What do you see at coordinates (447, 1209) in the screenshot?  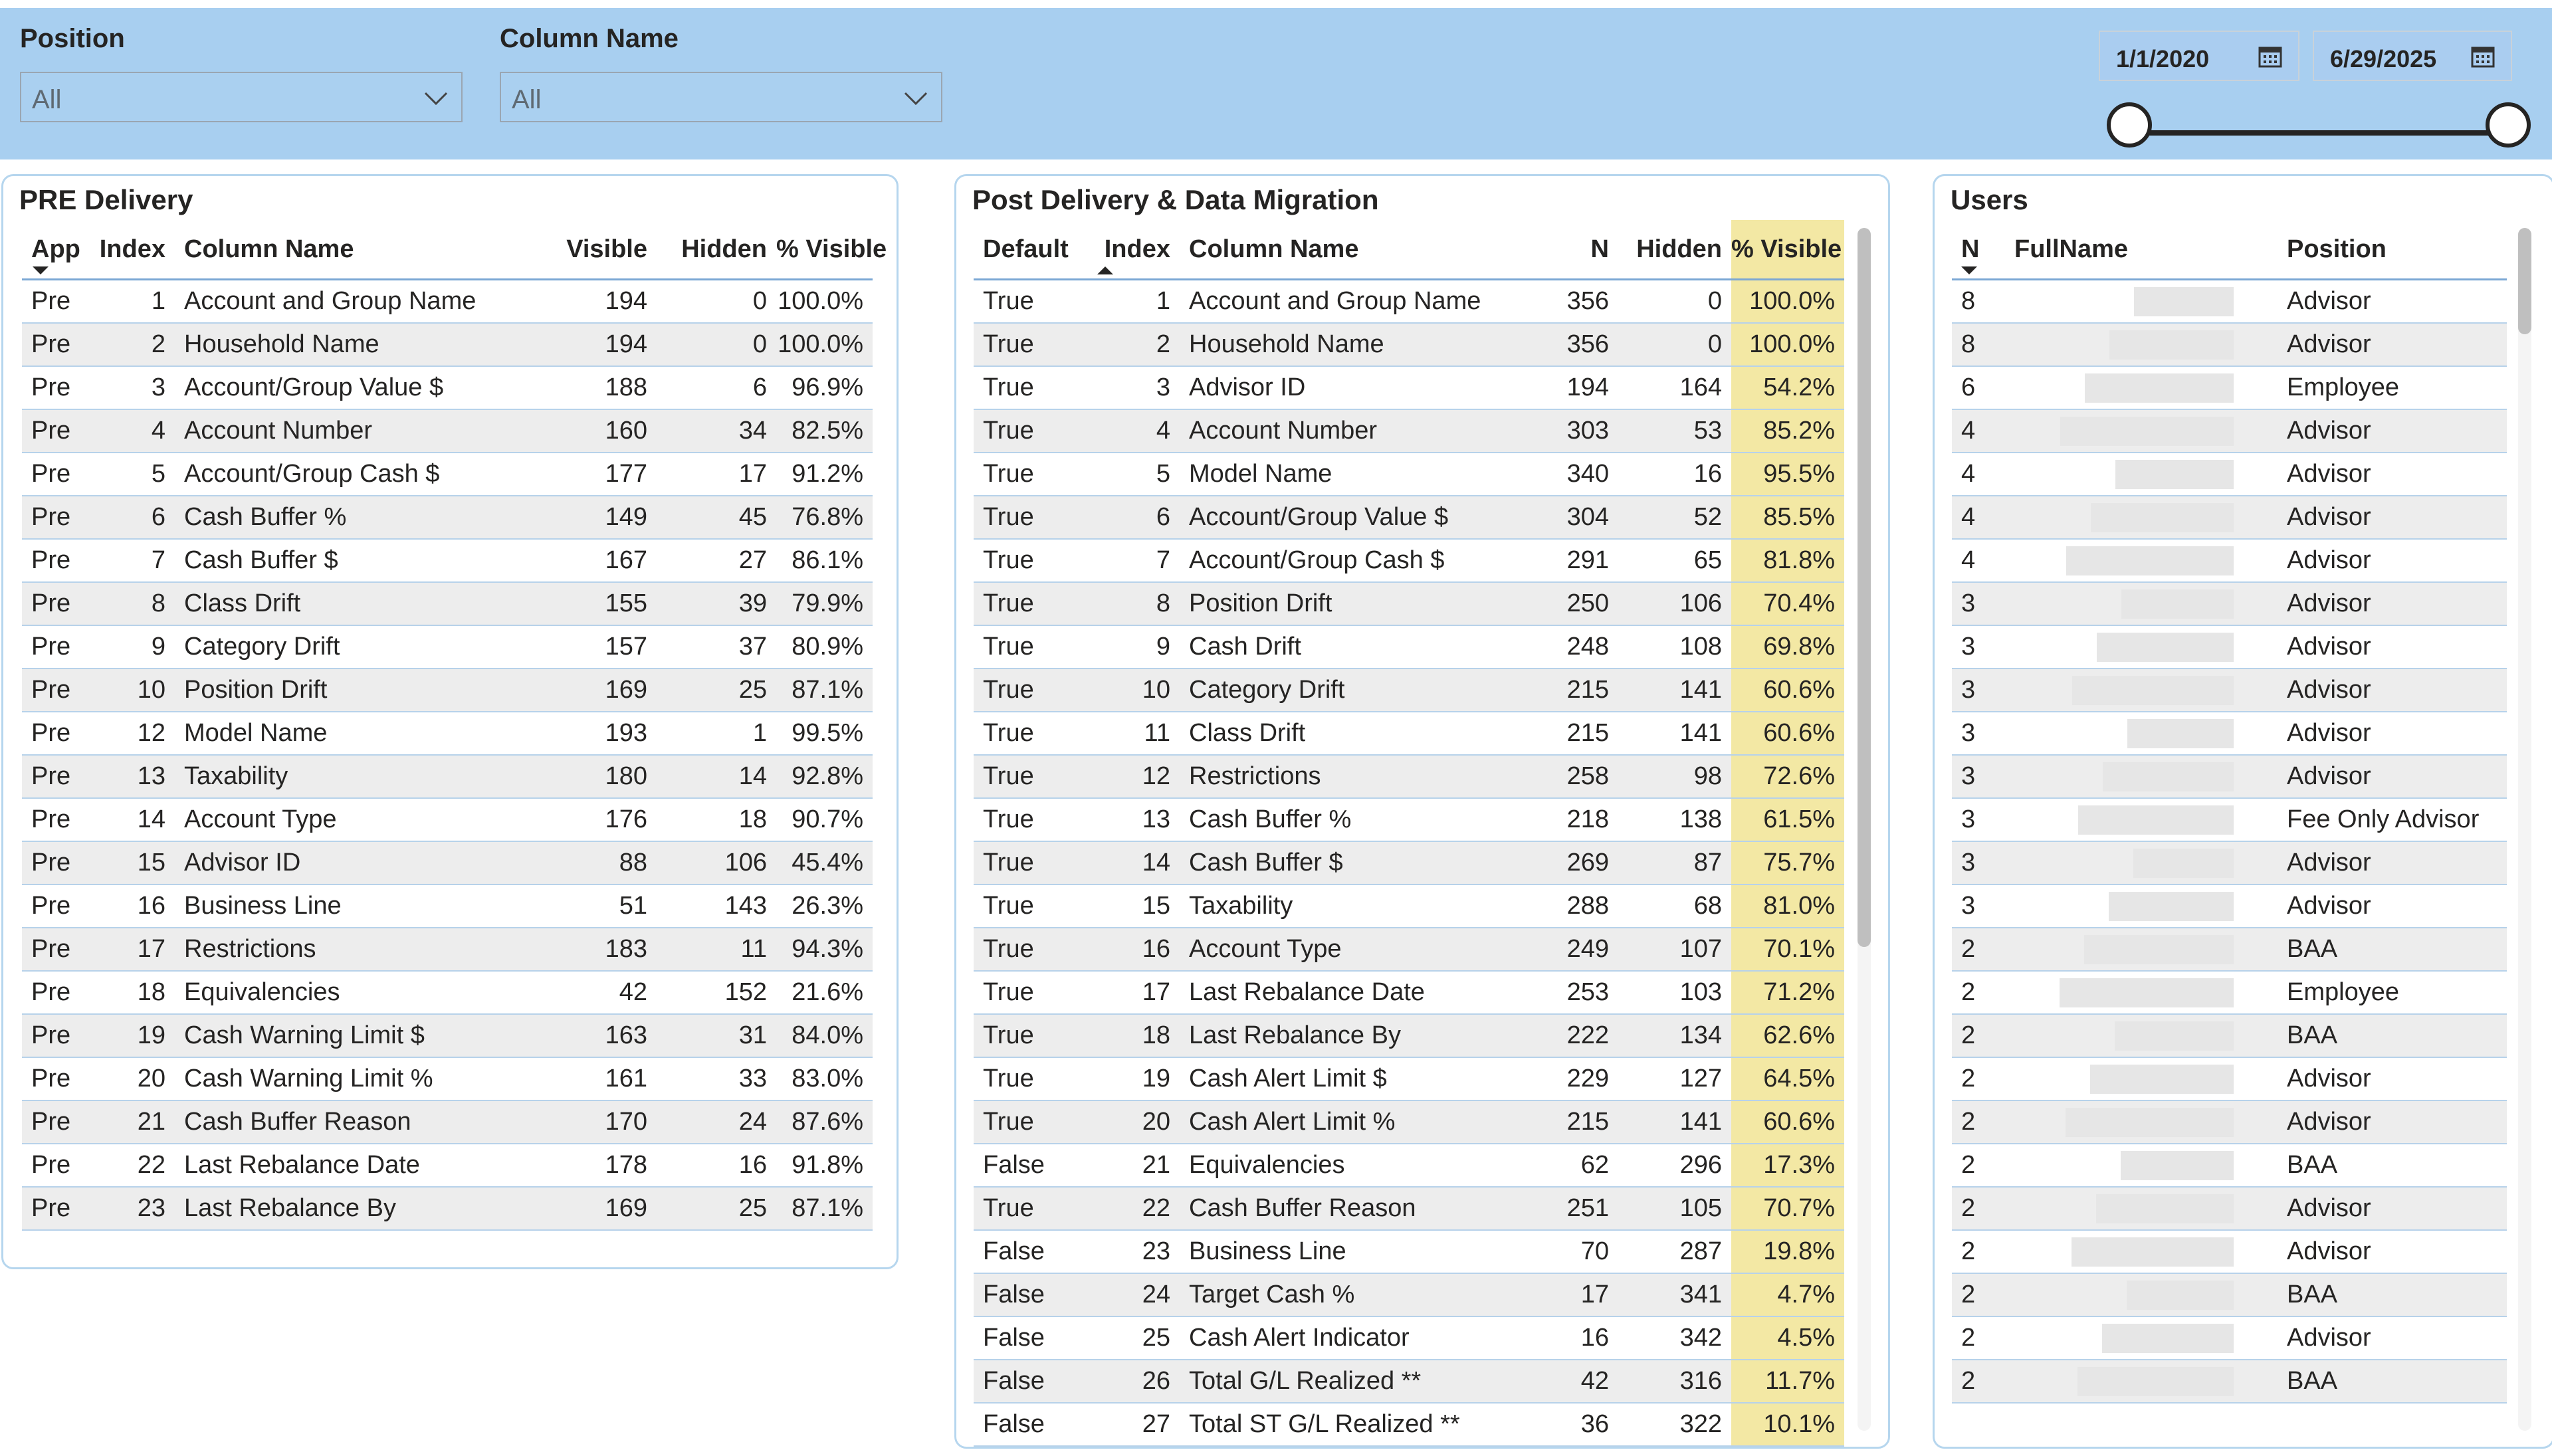 I see `table-row: Pre 23 Last Rebalance By 169 25 87.1%` at bounding box center [447, 1209].